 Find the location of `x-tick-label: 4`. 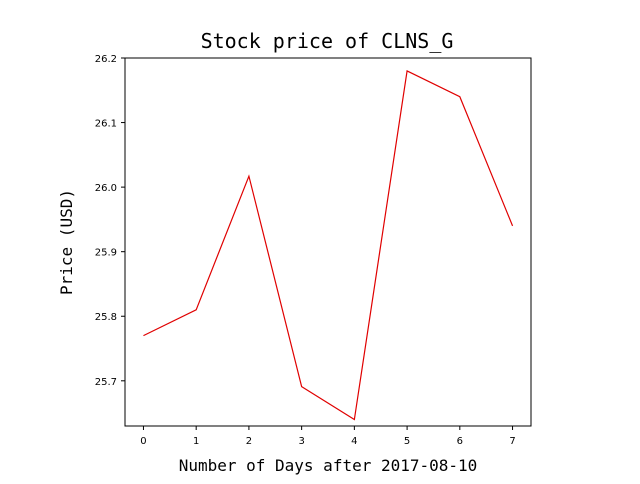

x-tick-label: 4 is located at coordinates (354, 441).